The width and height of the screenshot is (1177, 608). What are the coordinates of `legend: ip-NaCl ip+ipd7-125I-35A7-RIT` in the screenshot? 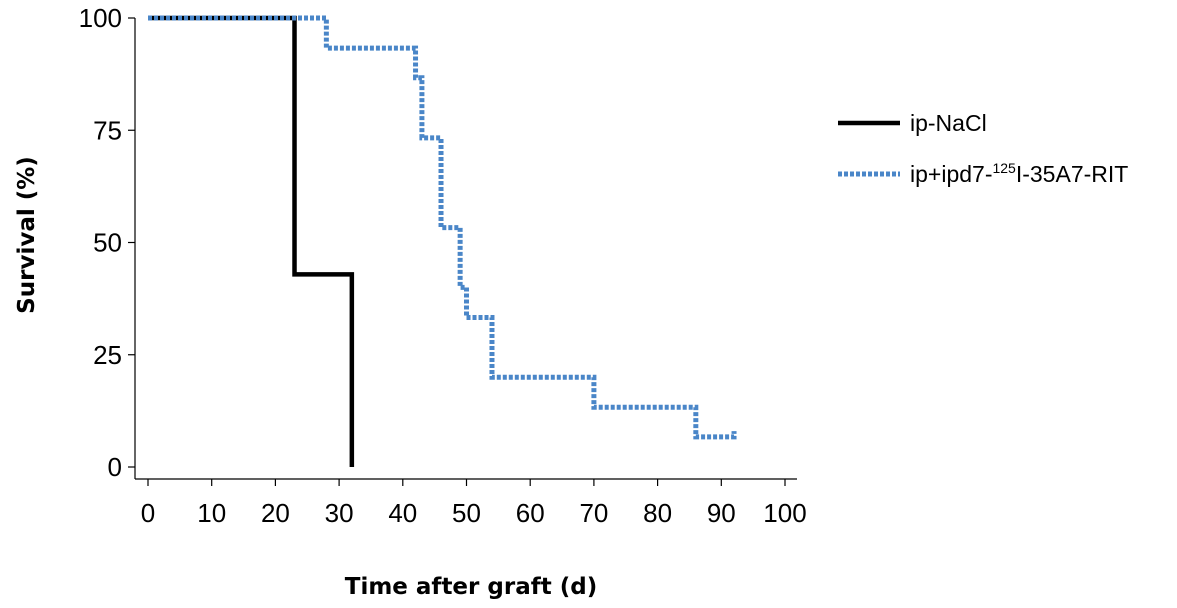 It's located at (983, 148).